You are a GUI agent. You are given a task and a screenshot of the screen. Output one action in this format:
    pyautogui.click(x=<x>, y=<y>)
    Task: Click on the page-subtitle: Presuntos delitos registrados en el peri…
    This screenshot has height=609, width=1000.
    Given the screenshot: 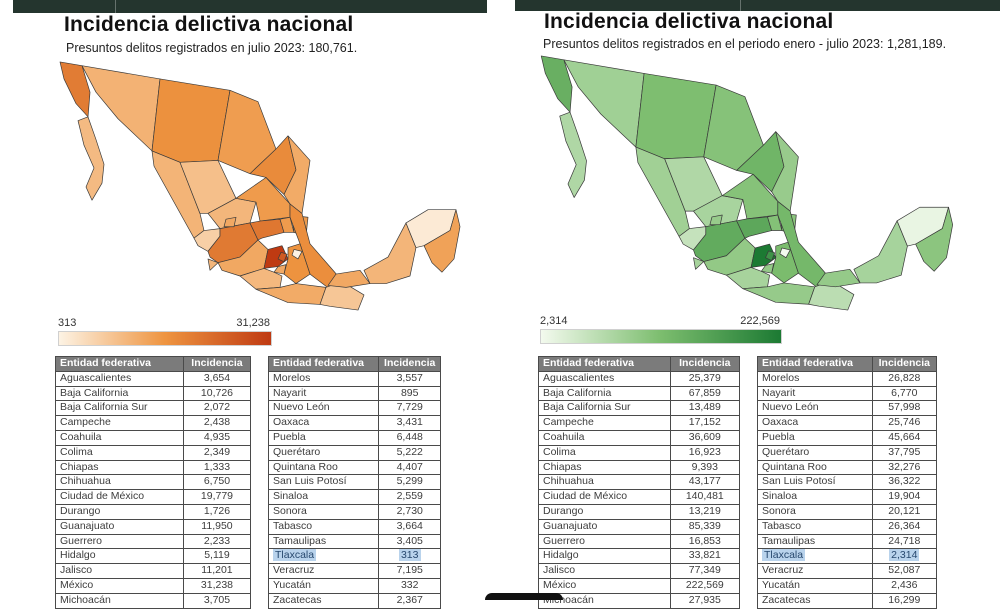 What is the action you would take?
    pyautogui.click(x=745, y=44)
    